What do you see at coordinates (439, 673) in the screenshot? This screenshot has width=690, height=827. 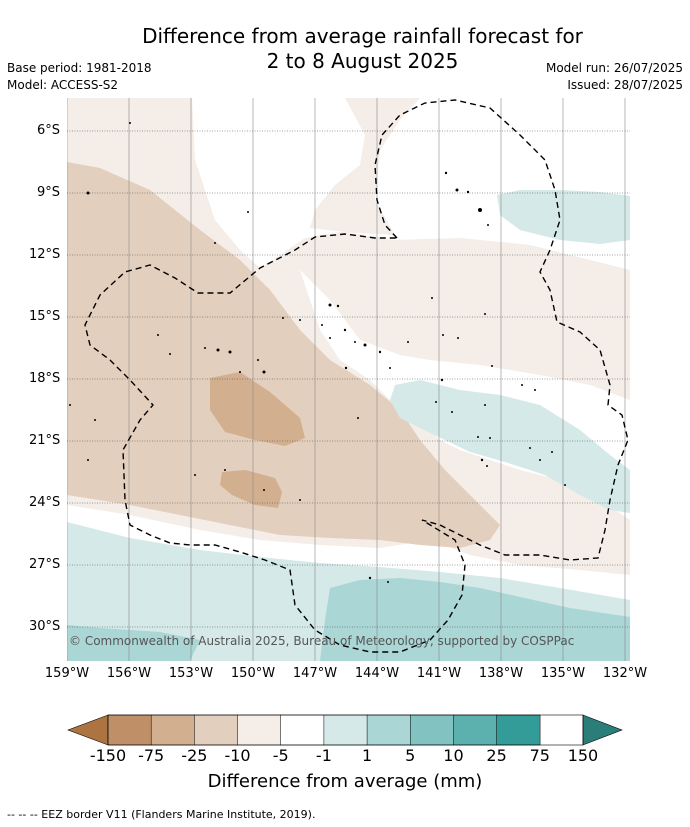 I see `lon-label: 141°W` at bounding box center [439, 673].